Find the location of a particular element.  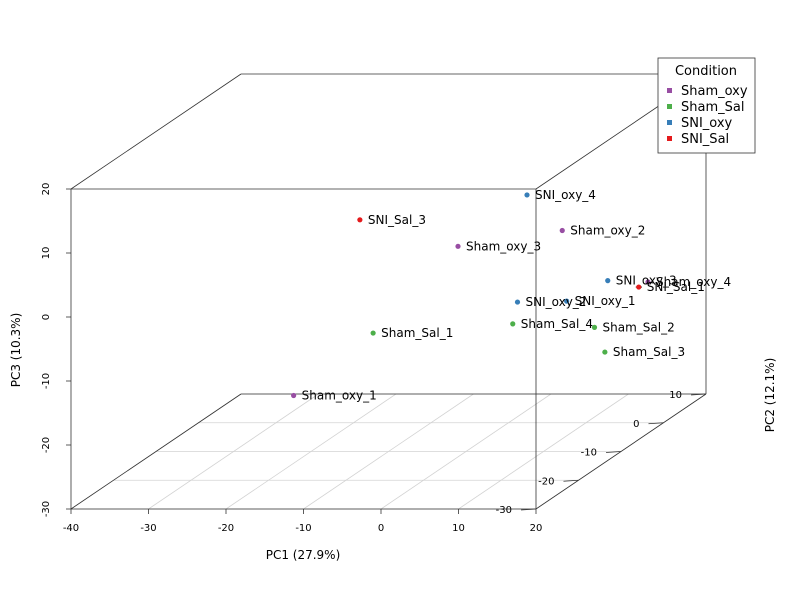

data-point: Sham_oxy_1 is located at coordinates (334, 395).